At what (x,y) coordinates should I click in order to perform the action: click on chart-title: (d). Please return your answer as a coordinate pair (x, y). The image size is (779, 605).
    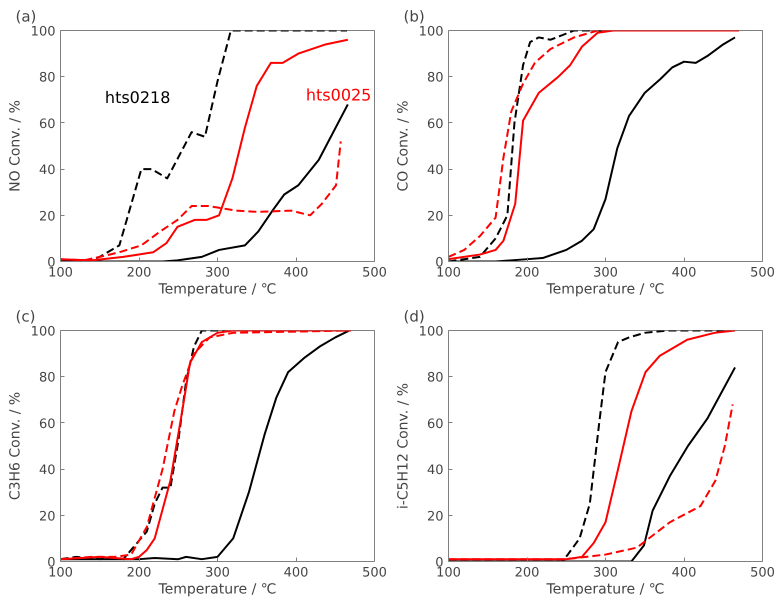
    Looking at the image, I should click on (414, 317).